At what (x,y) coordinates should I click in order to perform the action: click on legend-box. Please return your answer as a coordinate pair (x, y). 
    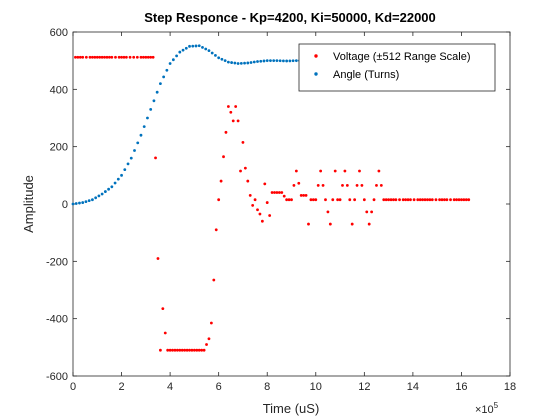
    Looking at the image, I should click on (397, 67).